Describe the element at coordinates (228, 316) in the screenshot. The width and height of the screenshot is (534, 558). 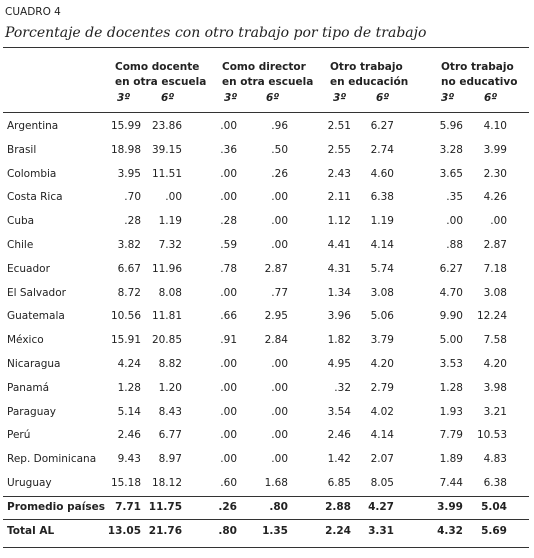
I see `cell: .66` at that location.